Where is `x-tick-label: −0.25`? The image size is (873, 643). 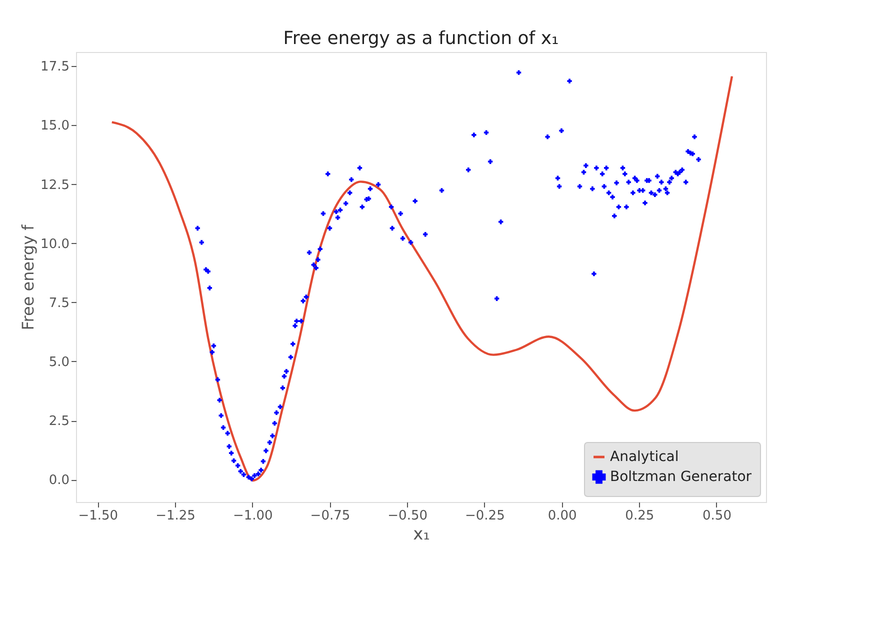 x-tick-label: −0.25 is located at coordinates (485, 516).